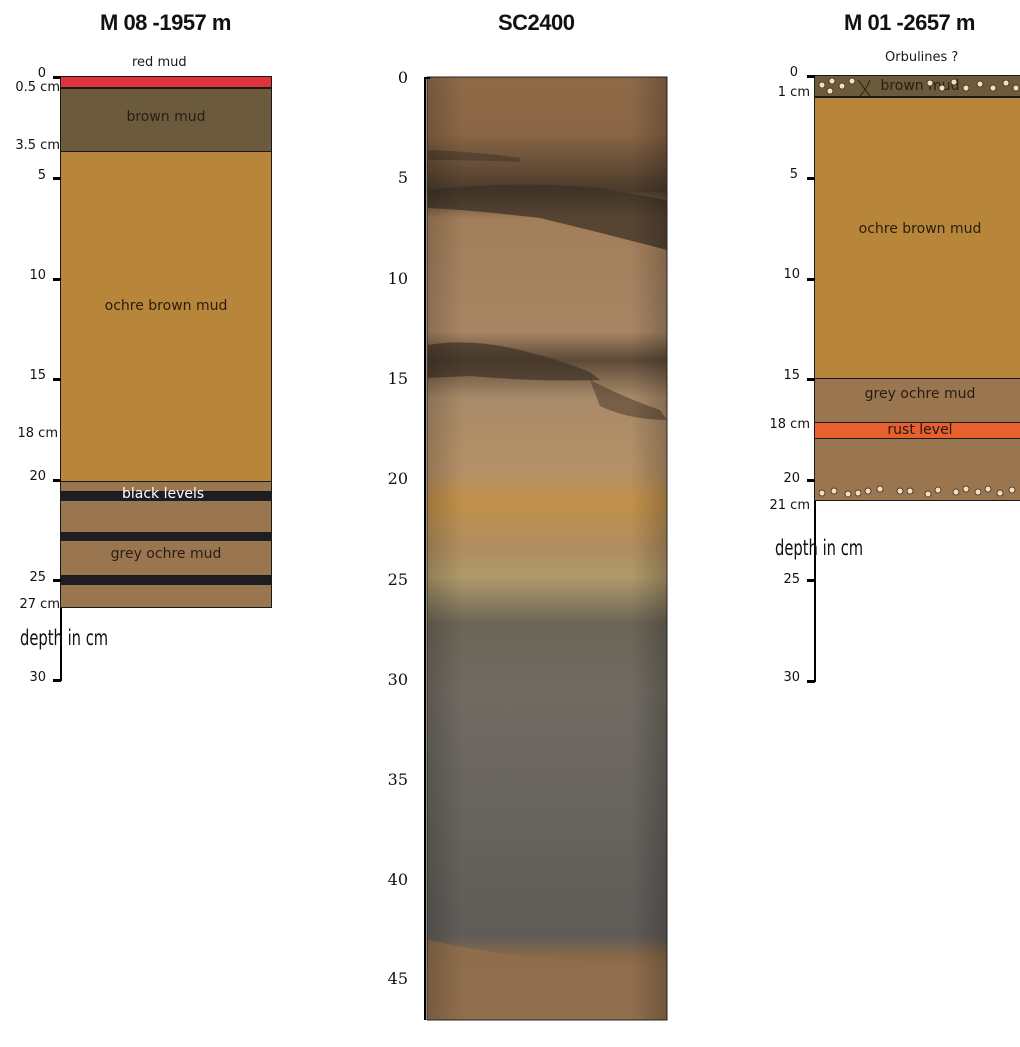 Image resolution: width=1020 pixels, height=1047 pixels. I want to click on right-ochre-label: ochre brown mud, so click(920, 229).